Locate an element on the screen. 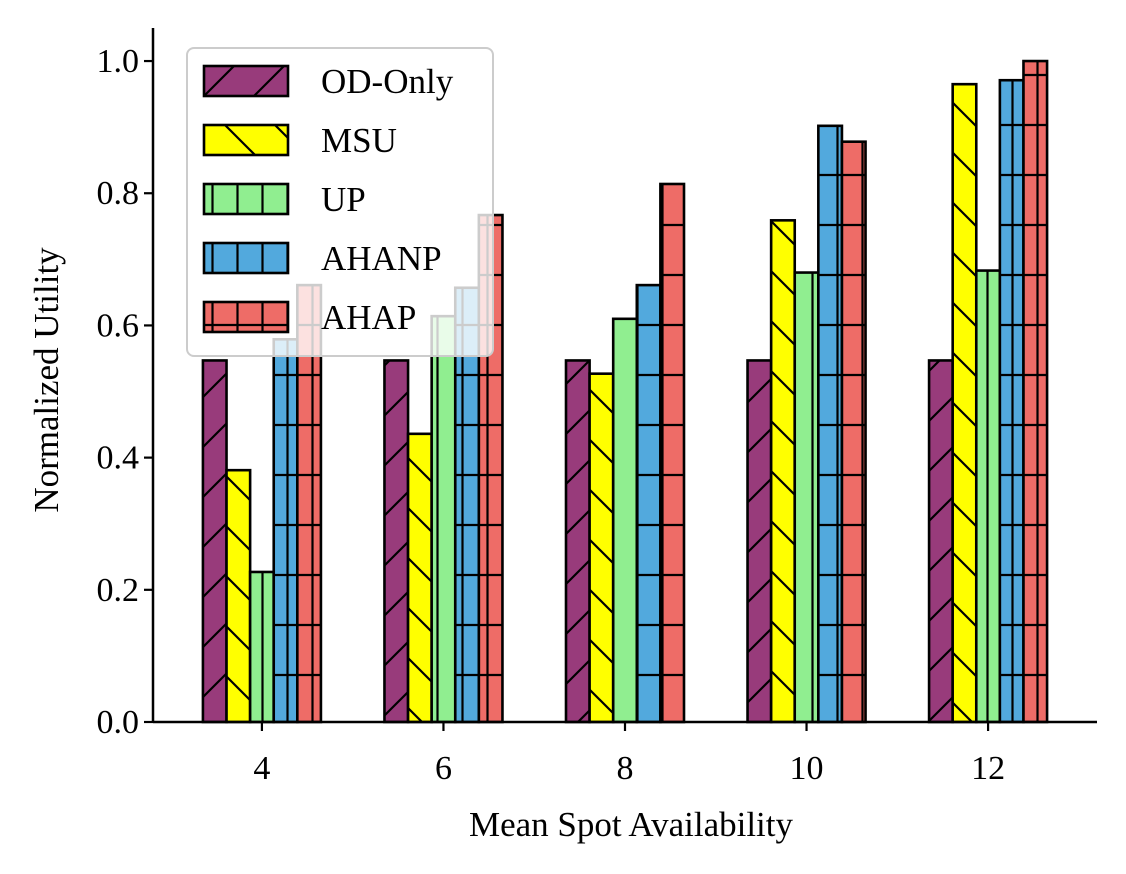 The height and width of the screenshot is (874, 1126). legend-label: AHANP is located at coordinates (381, 258).